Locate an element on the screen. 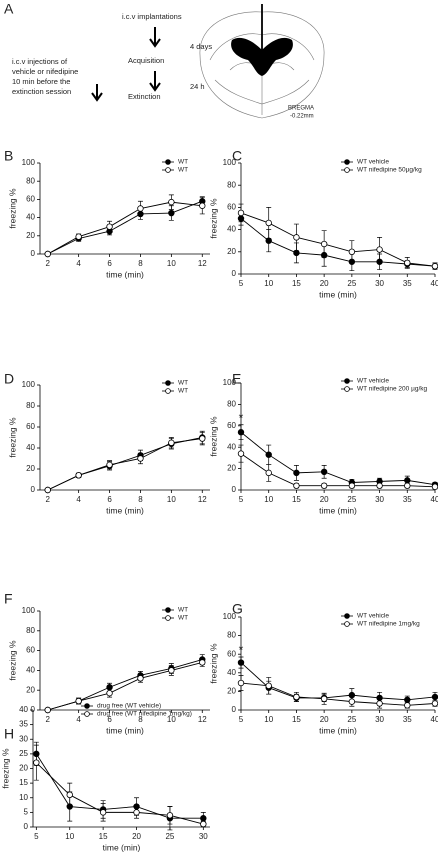  legend-label: drug free (WT nifedipine 1mg/kg) is located at coordinates (144, 714).